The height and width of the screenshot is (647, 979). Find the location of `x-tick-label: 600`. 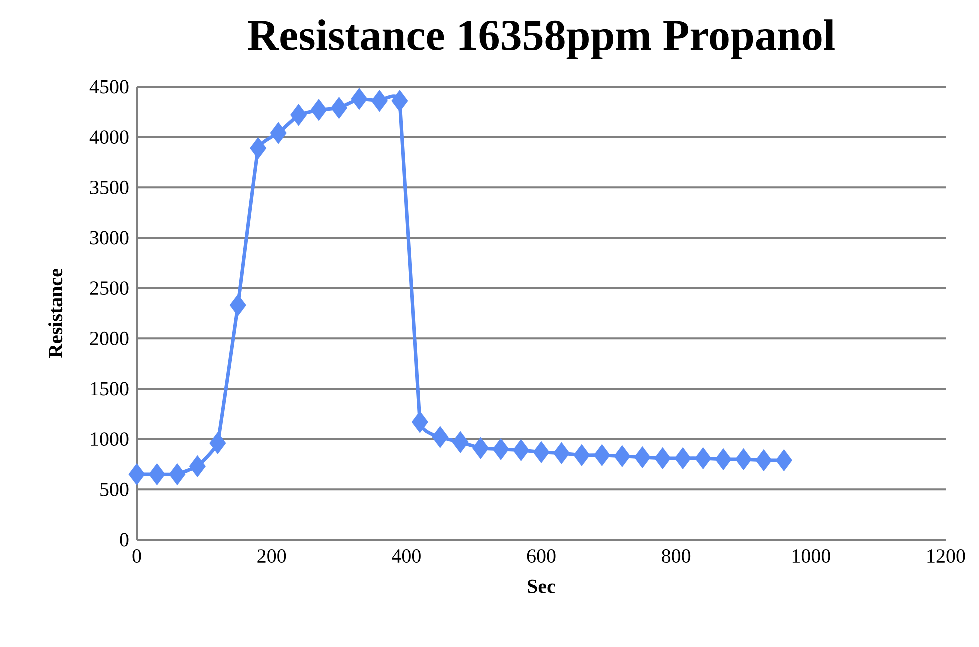

x-tick-label: 600 is located at coordinates (541, 557).